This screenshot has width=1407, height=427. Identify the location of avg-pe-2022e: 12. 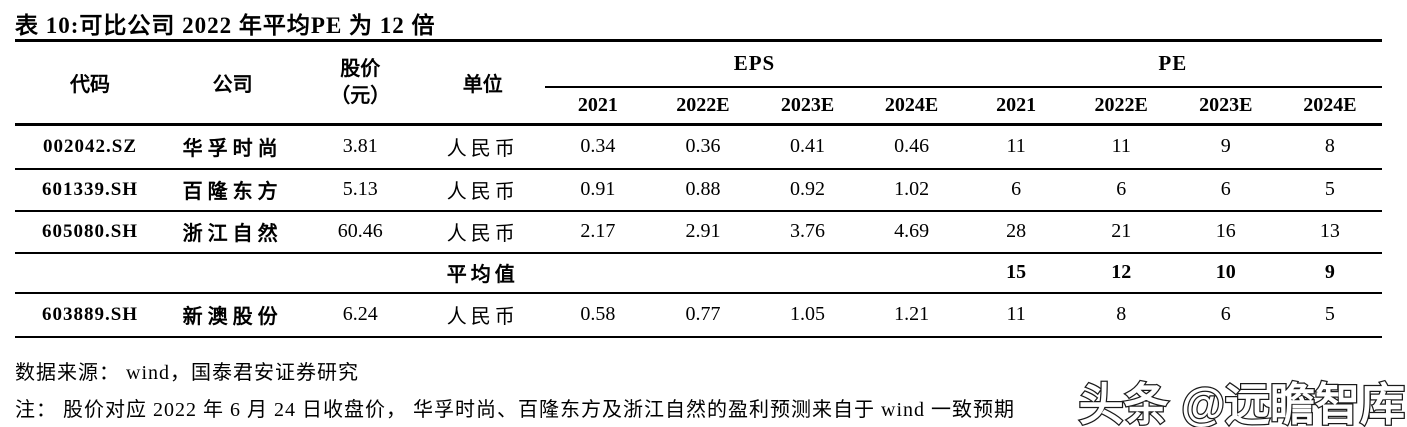
(1121, 272).